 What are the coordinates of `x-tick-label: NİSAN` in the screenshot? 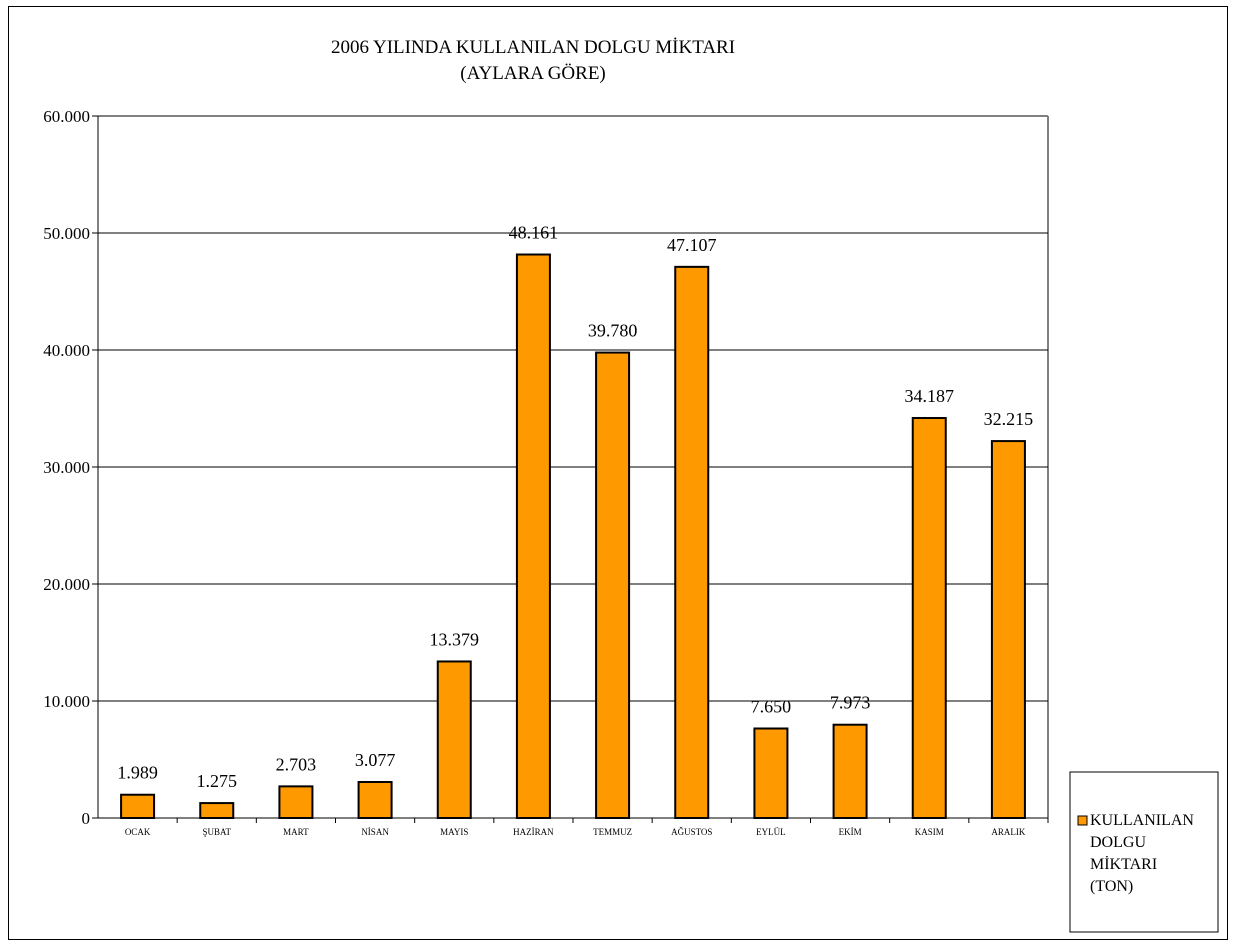 It's located at (375, 832).